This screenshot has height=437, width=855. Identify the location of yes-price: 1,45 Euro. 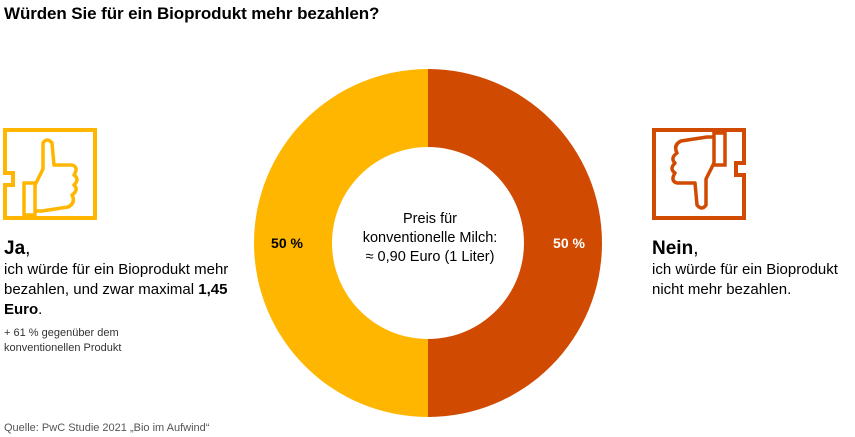
(116, 299).